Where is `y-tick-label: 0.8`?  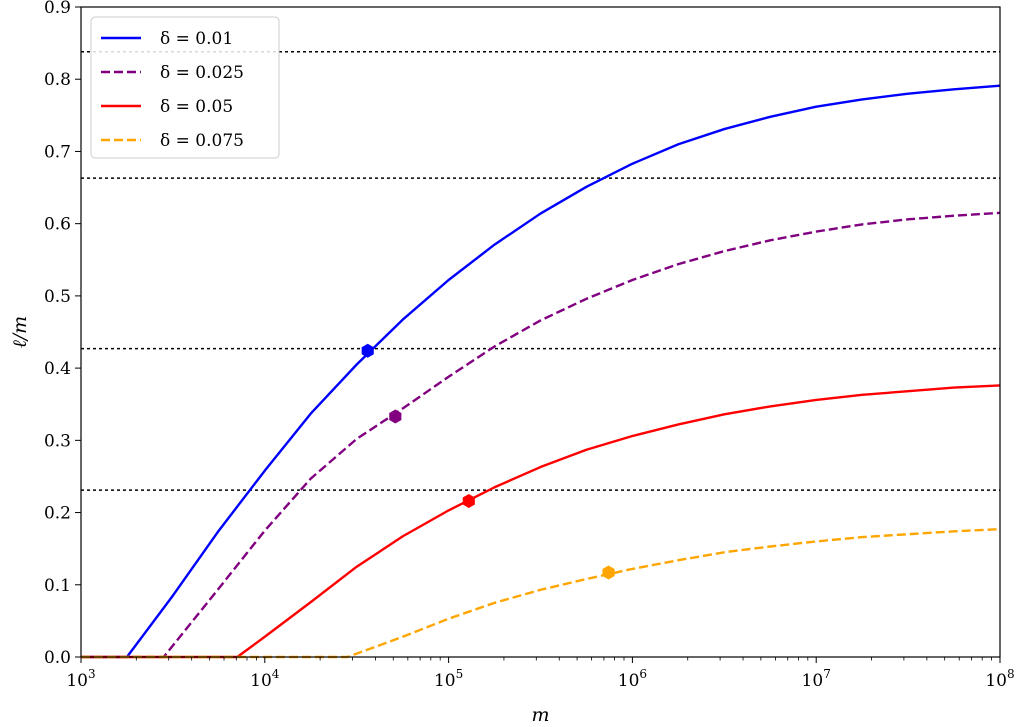 y-tick-label: 0.8 is located at coordinates (57, 80).